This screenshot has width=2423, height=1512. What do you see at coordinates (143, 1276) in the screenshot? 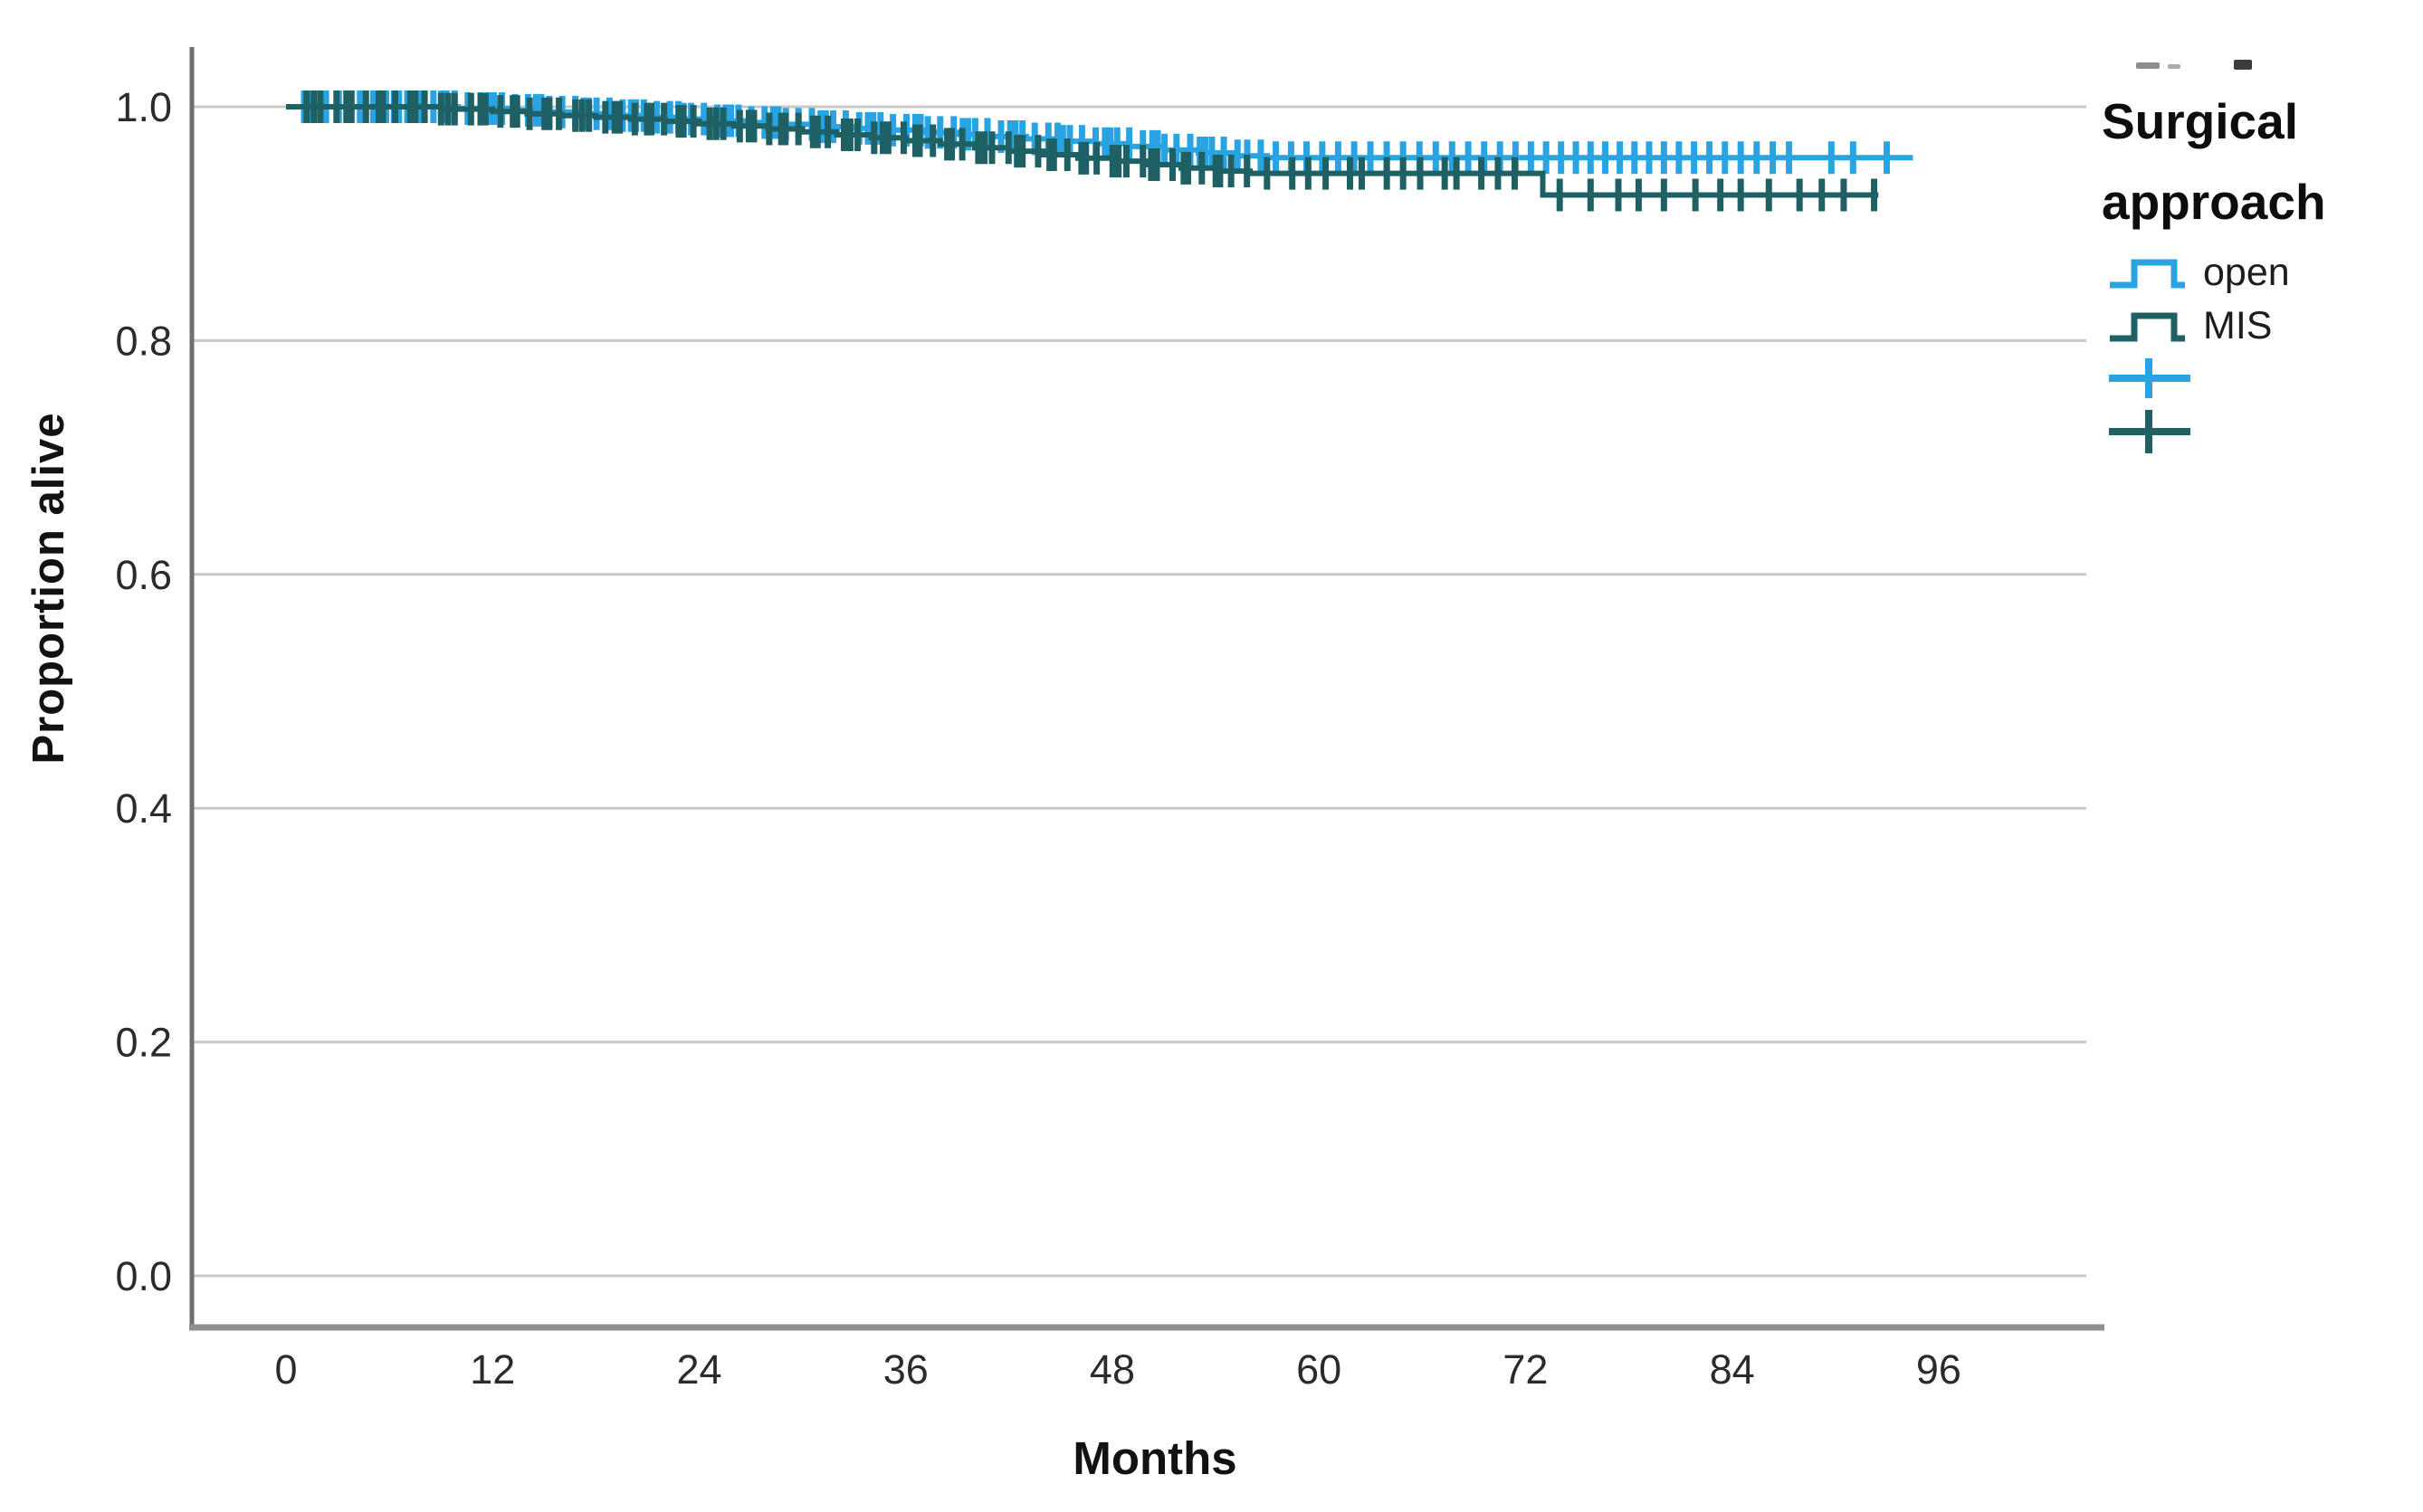
I see `y-tick-label-0.0: 0.0` at bounding box center [143, 1276].